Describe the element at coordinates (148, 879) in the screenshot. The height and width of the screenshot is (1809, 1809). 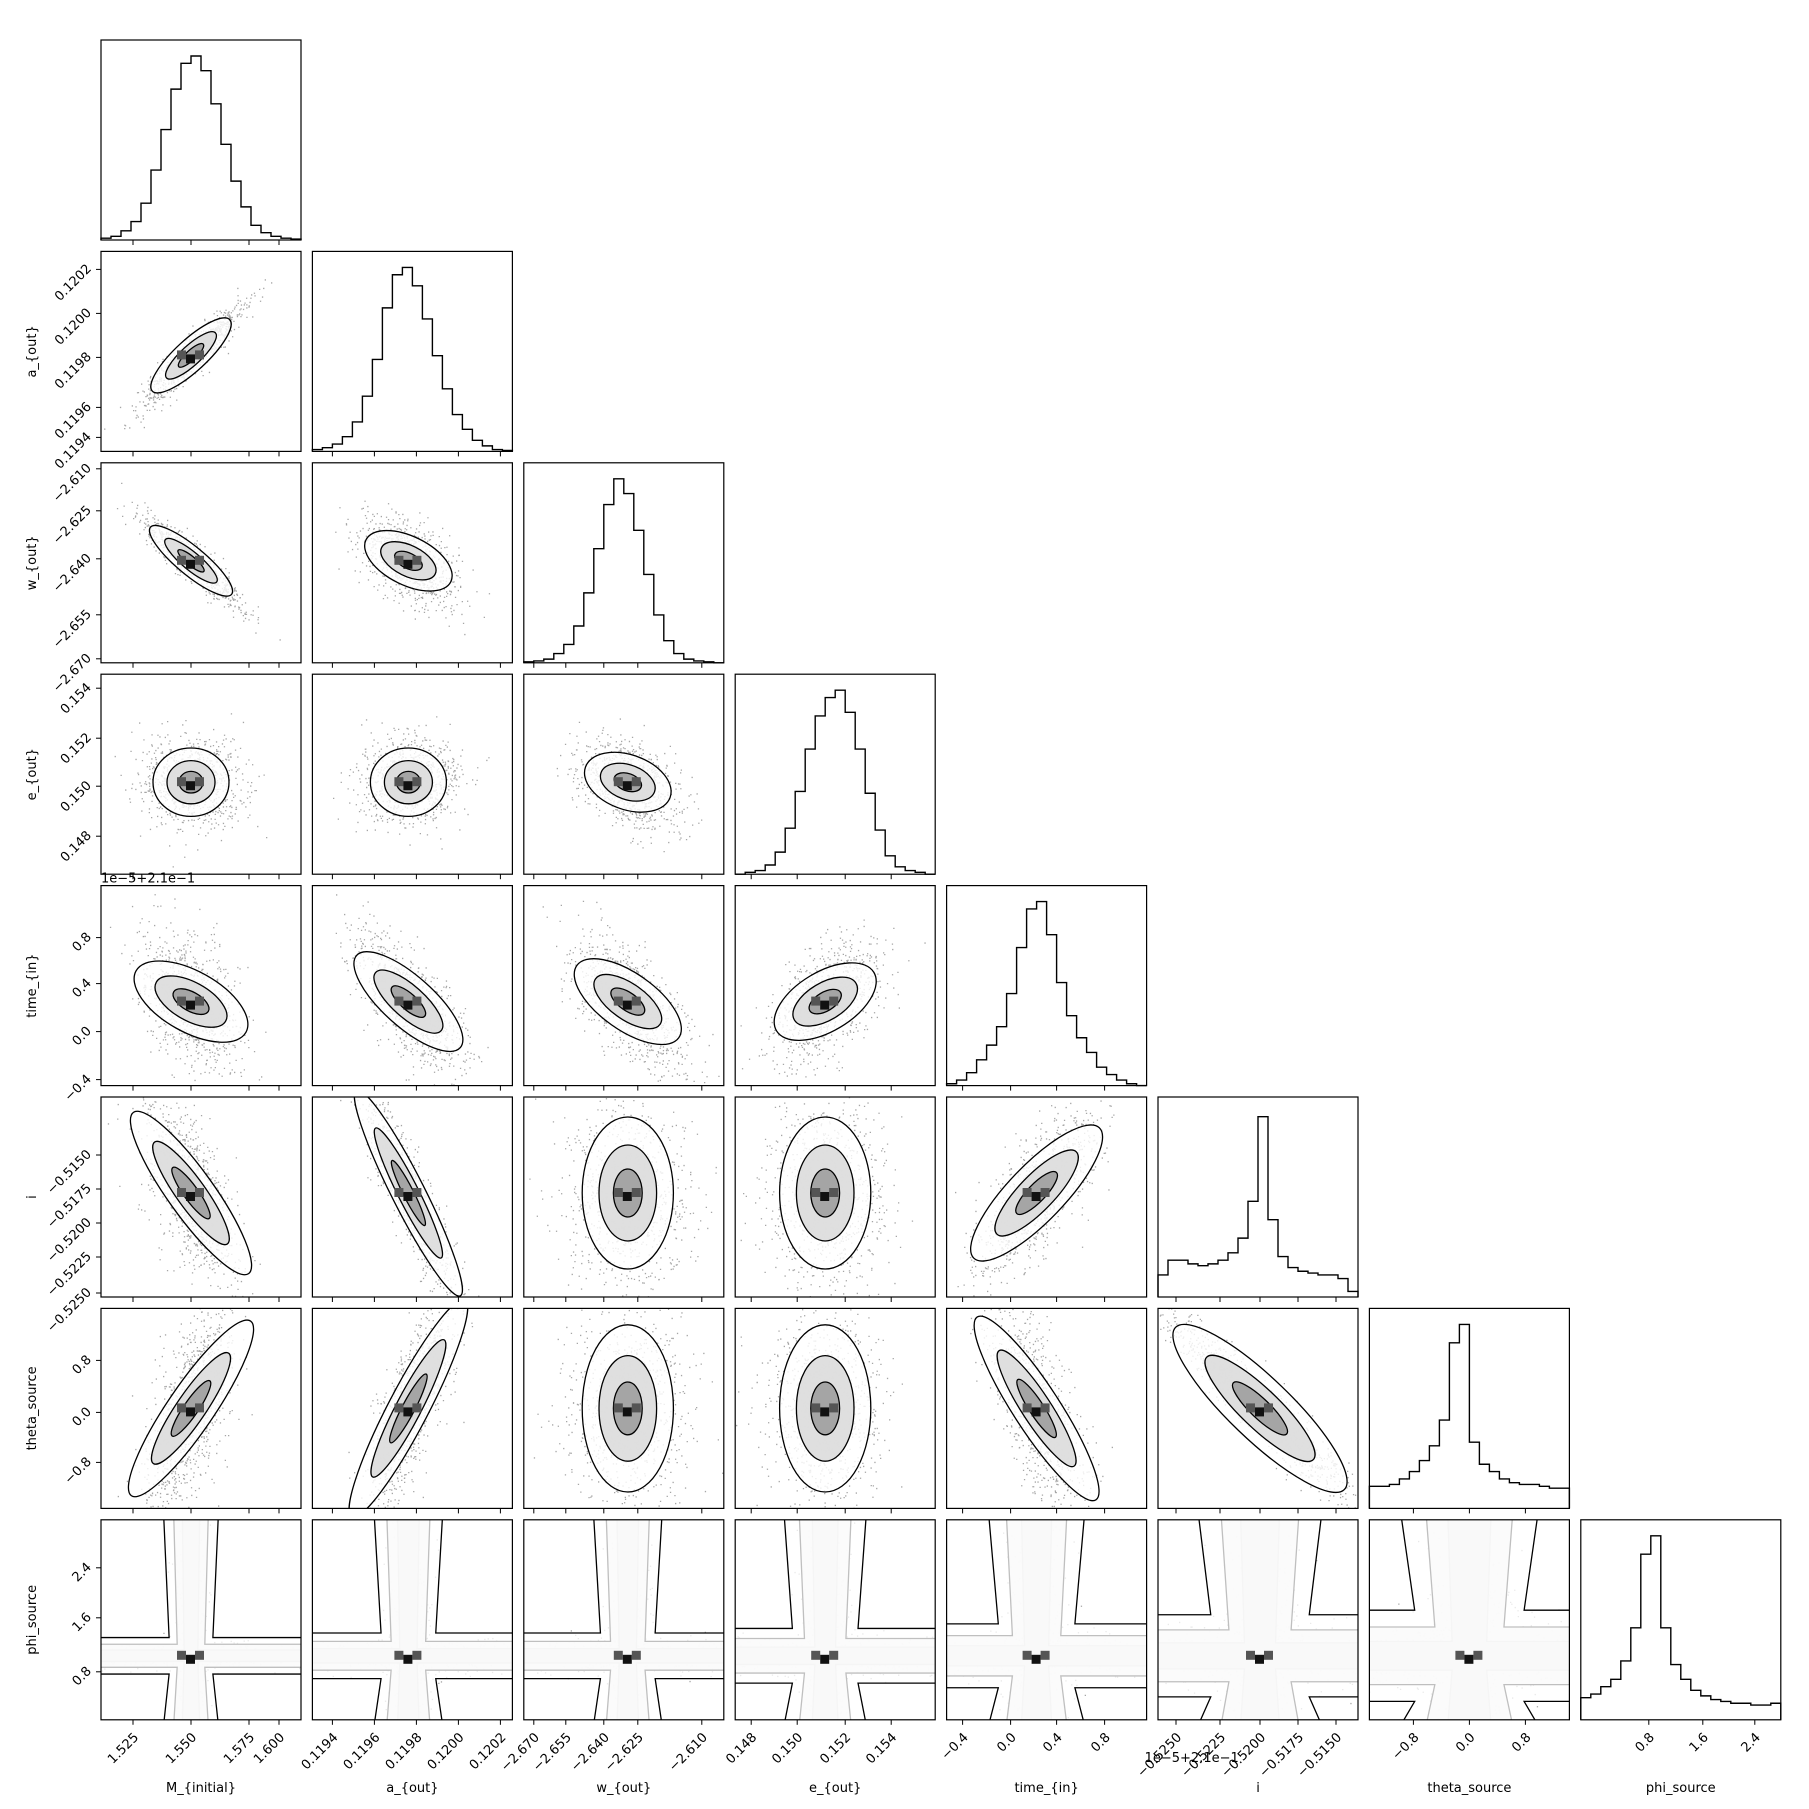
I see `offset-text-y: 1e−5+2.1e−1` at that location.